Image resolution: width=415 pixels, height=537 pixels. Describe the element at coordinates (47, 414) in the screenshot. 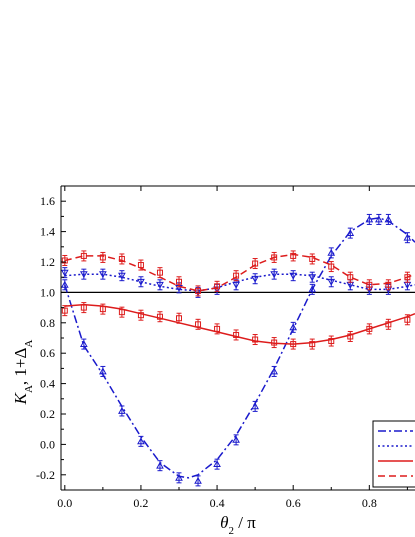

I see `y-tick-label: 0.2` at that location.